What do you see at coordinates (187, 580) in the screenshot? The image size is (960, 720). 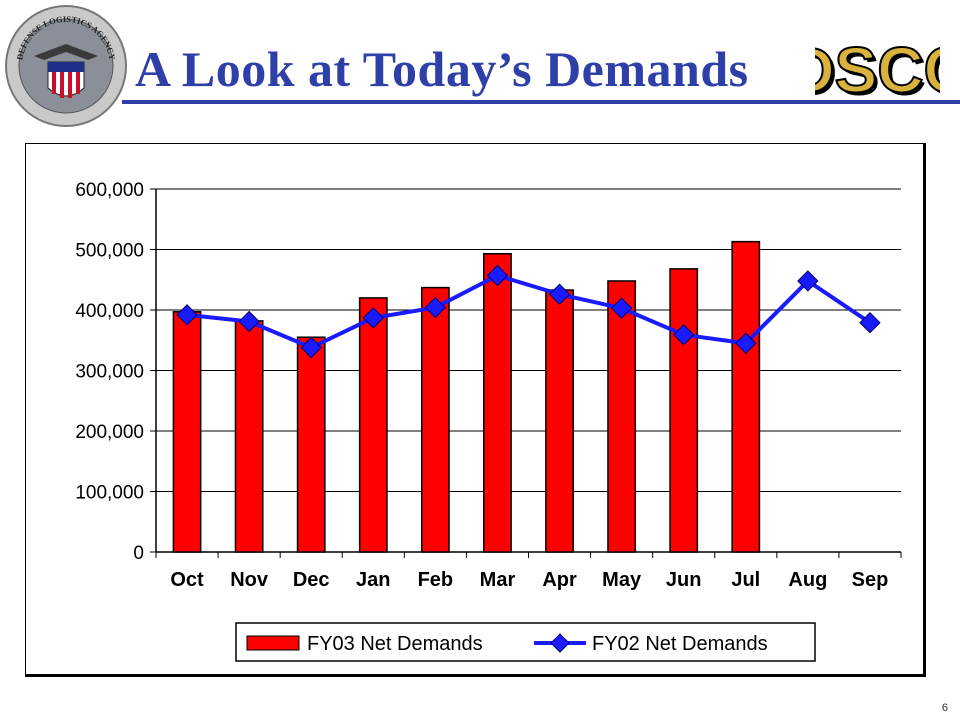 I see `x-tick-label: Oct` at bounding box center [187, 580].